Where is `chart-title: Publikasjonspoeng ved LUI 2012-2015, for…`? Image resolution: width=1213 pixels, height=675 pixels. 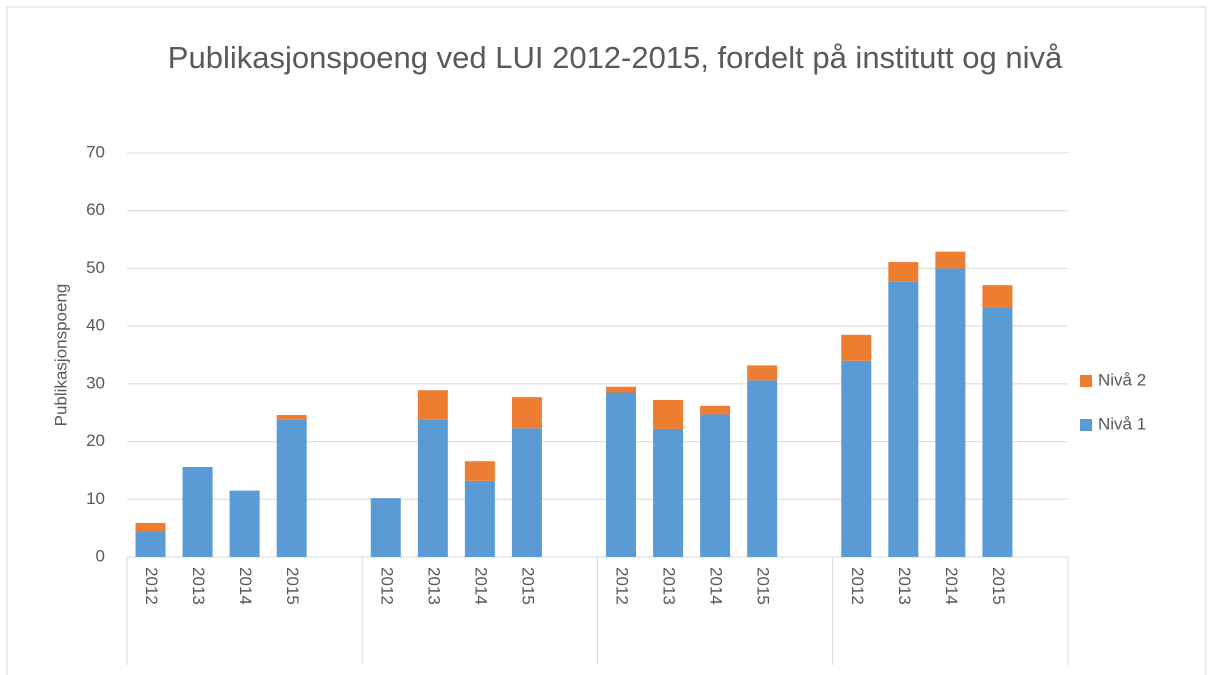
chart-title: Publikasjonspoeng ved LUI 2012-2015, for… is located at coordinates (615, 57).